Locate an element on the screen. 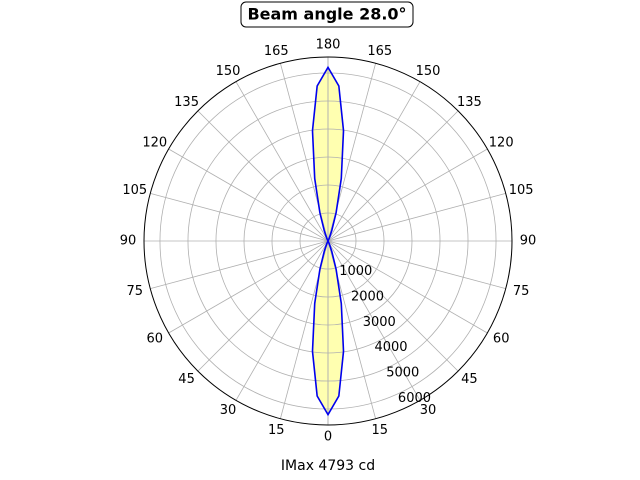  angle-tick-label: 180 is located at coordinates (328, 45).